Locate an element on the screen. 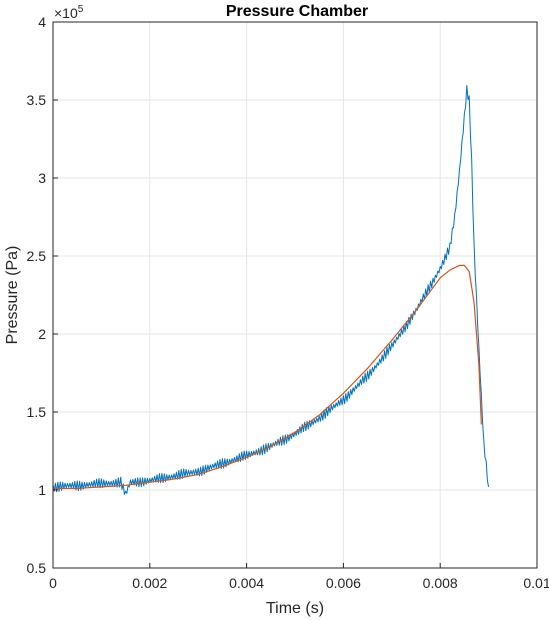  y-tick-label: 3.5 is located at coordinates (37, 100).